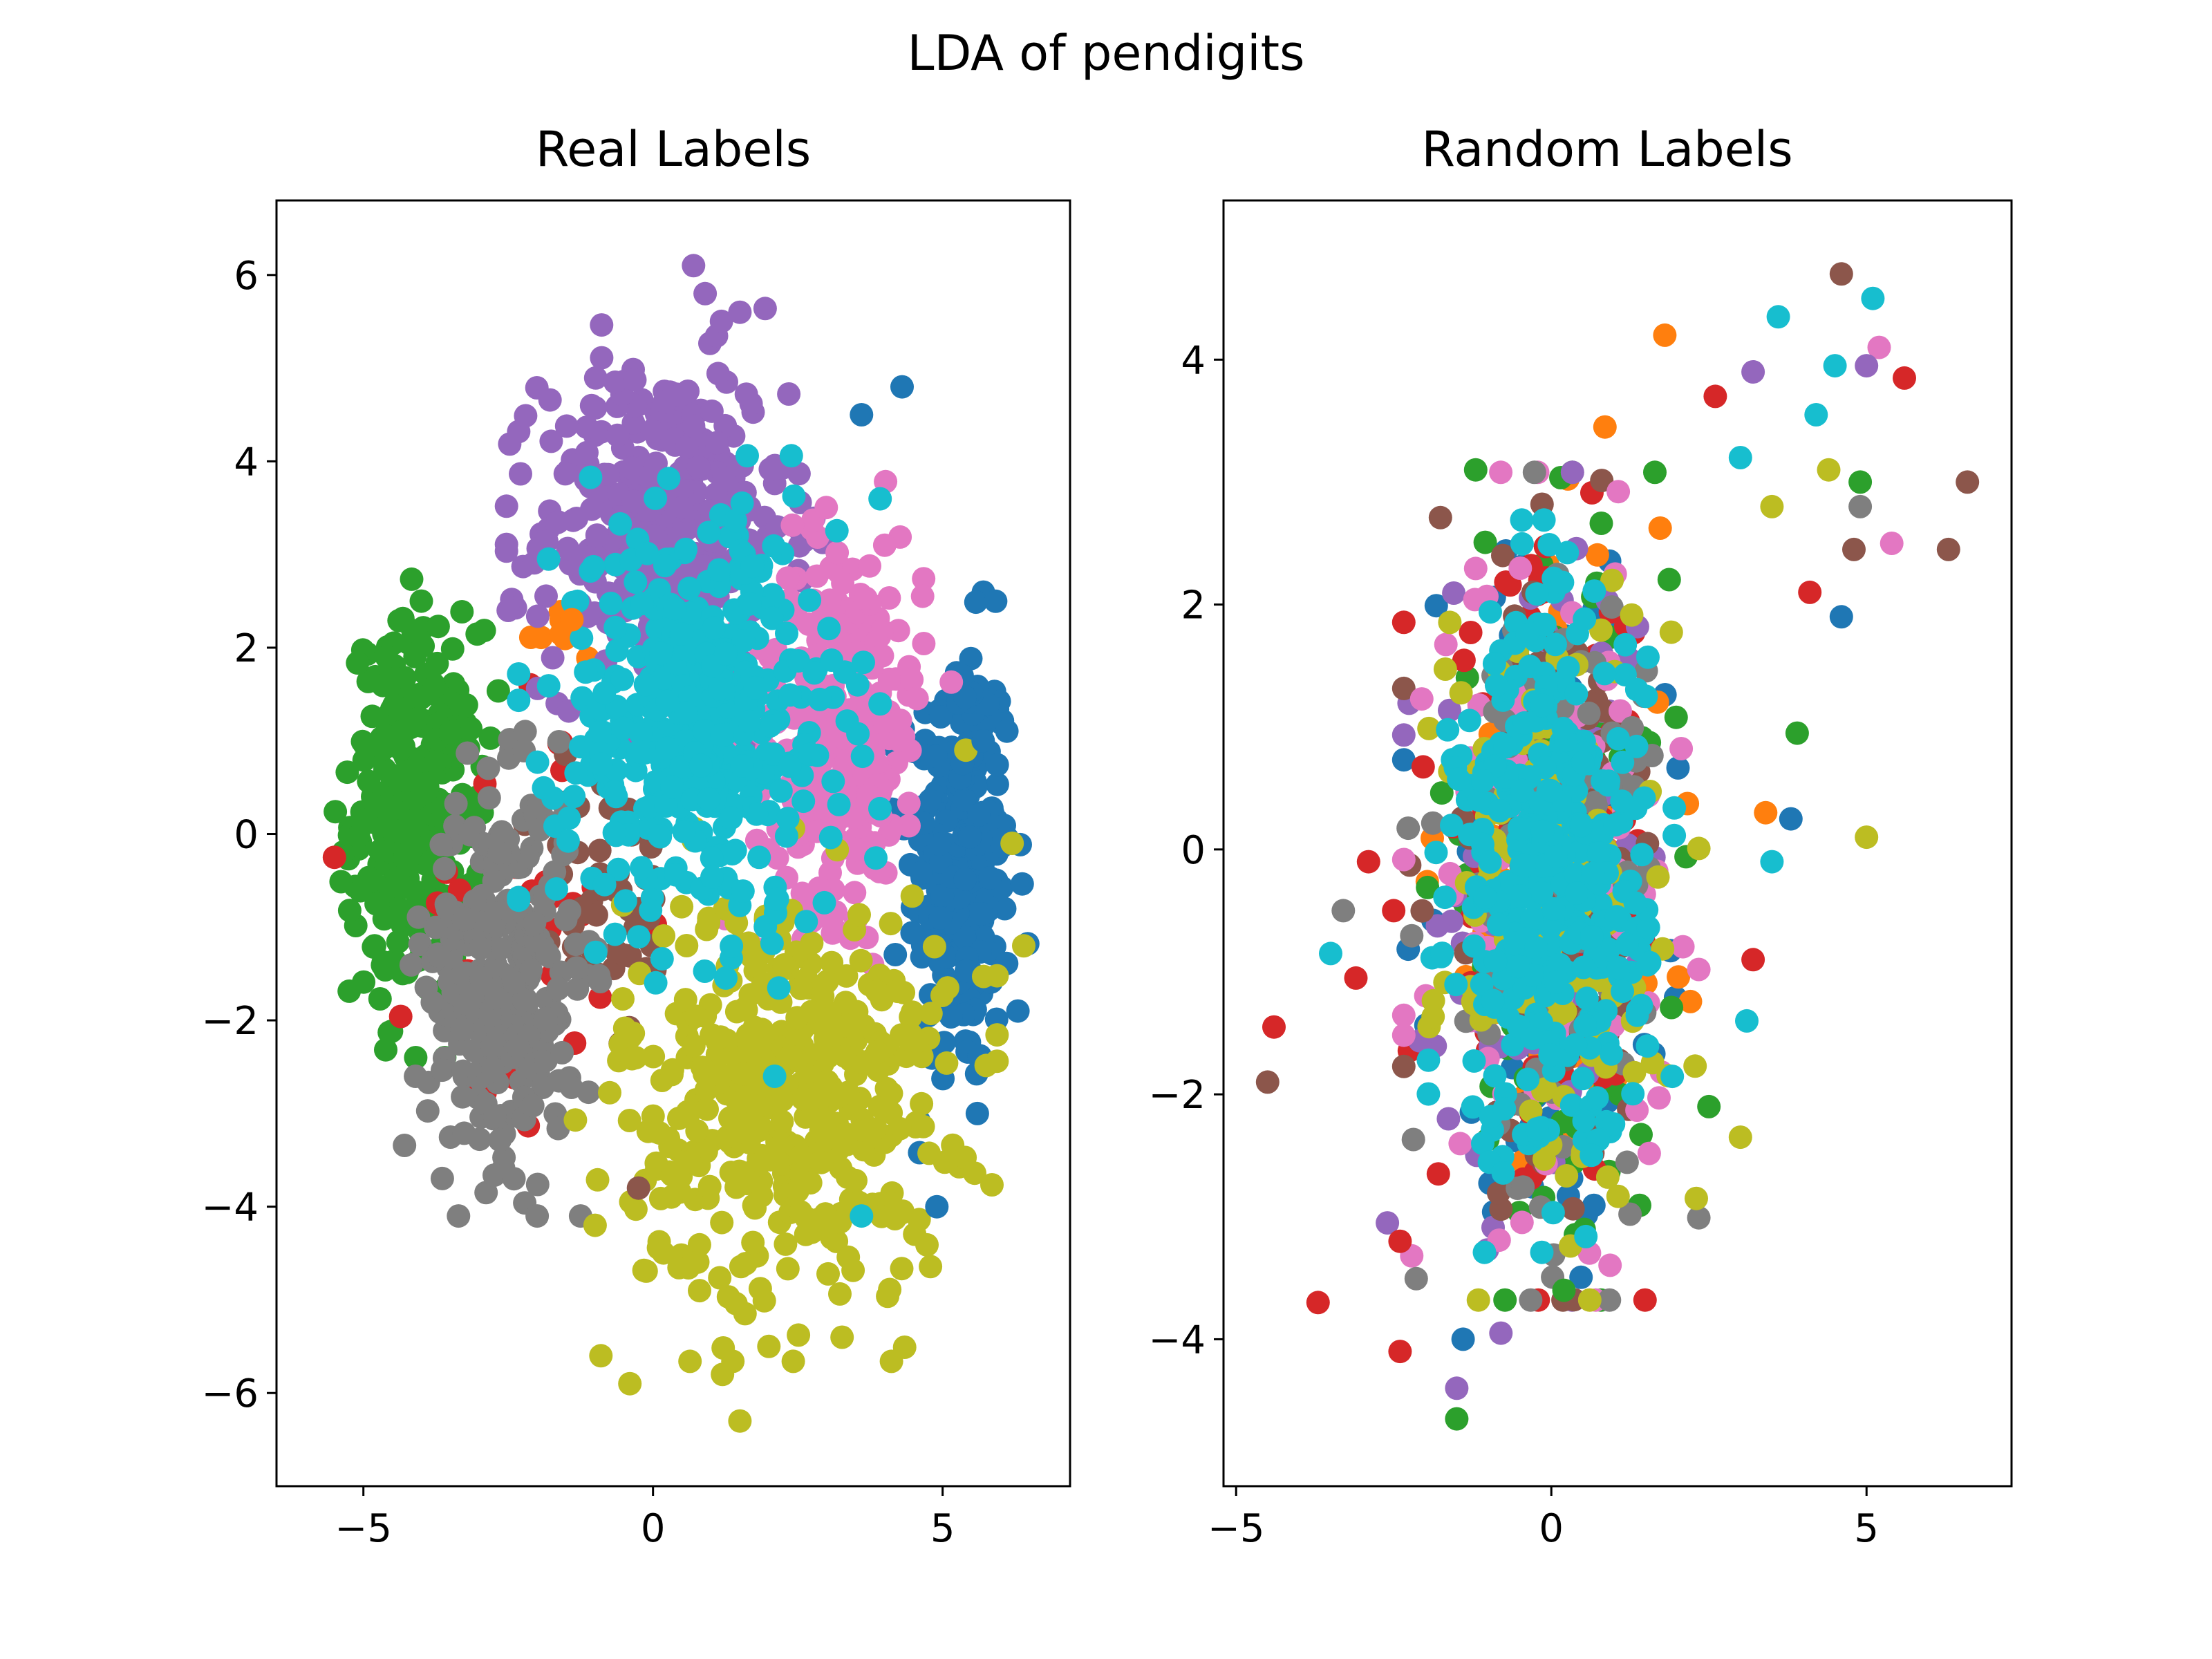  What do you see at coordinates (246, 462) in the screenshot?
I see `y-tick-label: 4` at bounding box center [246, 462].